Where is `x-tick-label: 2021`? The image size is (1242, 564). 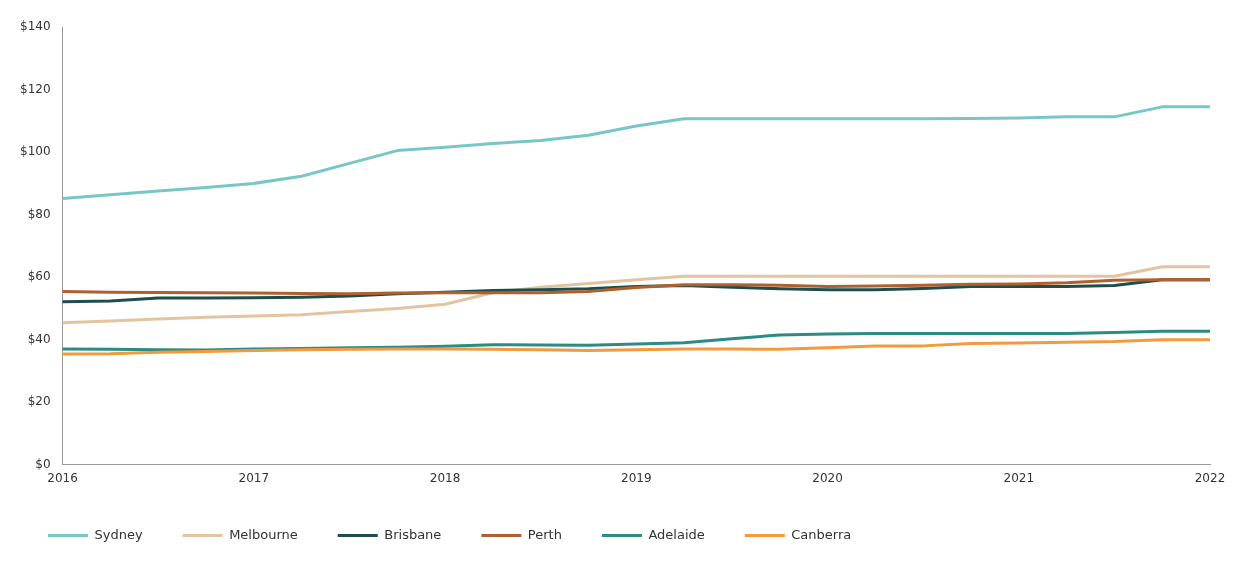
x-tick-label: 2021 is located at coordinates (1019, 477).